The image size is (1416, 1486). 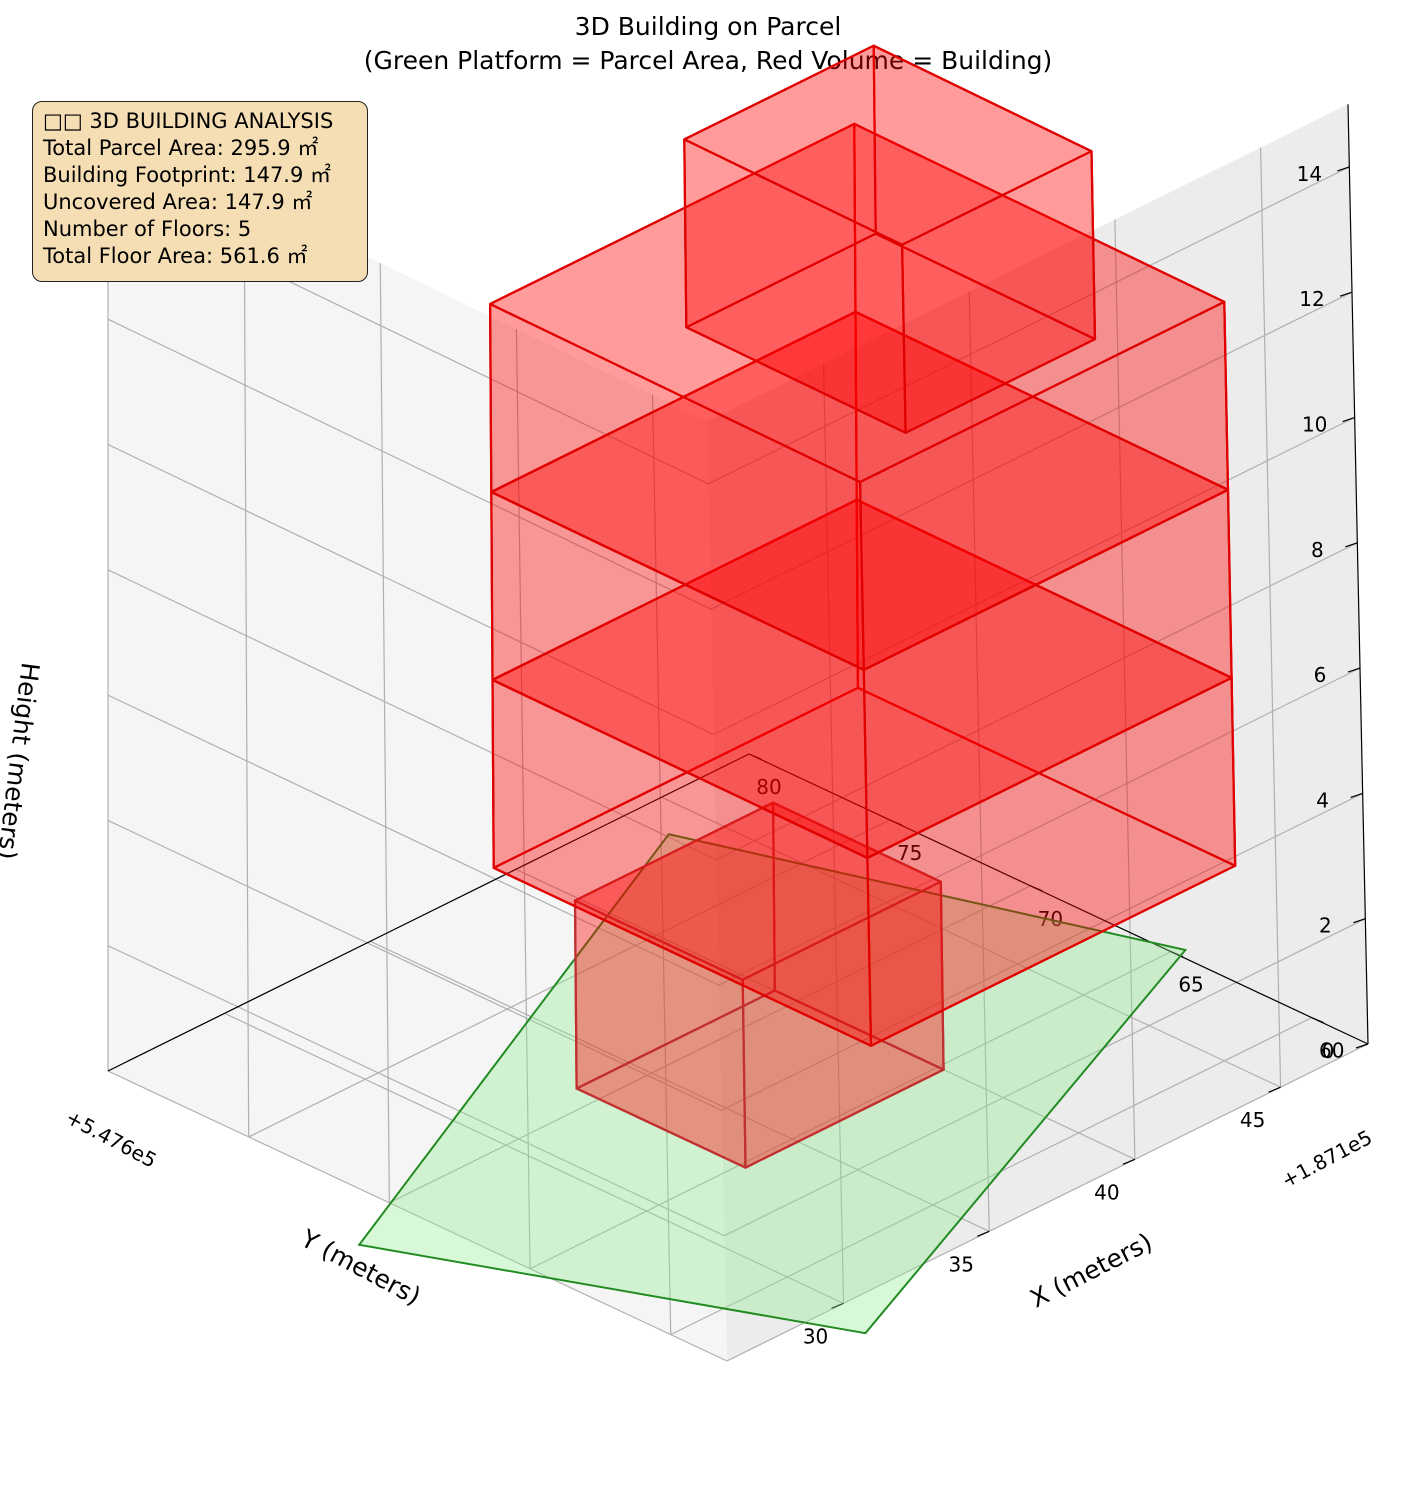 What do you see at coordinates (1325, 926) in the screenshot?
I see `z-tick-label: 2` at bounding box center [1325, 926].